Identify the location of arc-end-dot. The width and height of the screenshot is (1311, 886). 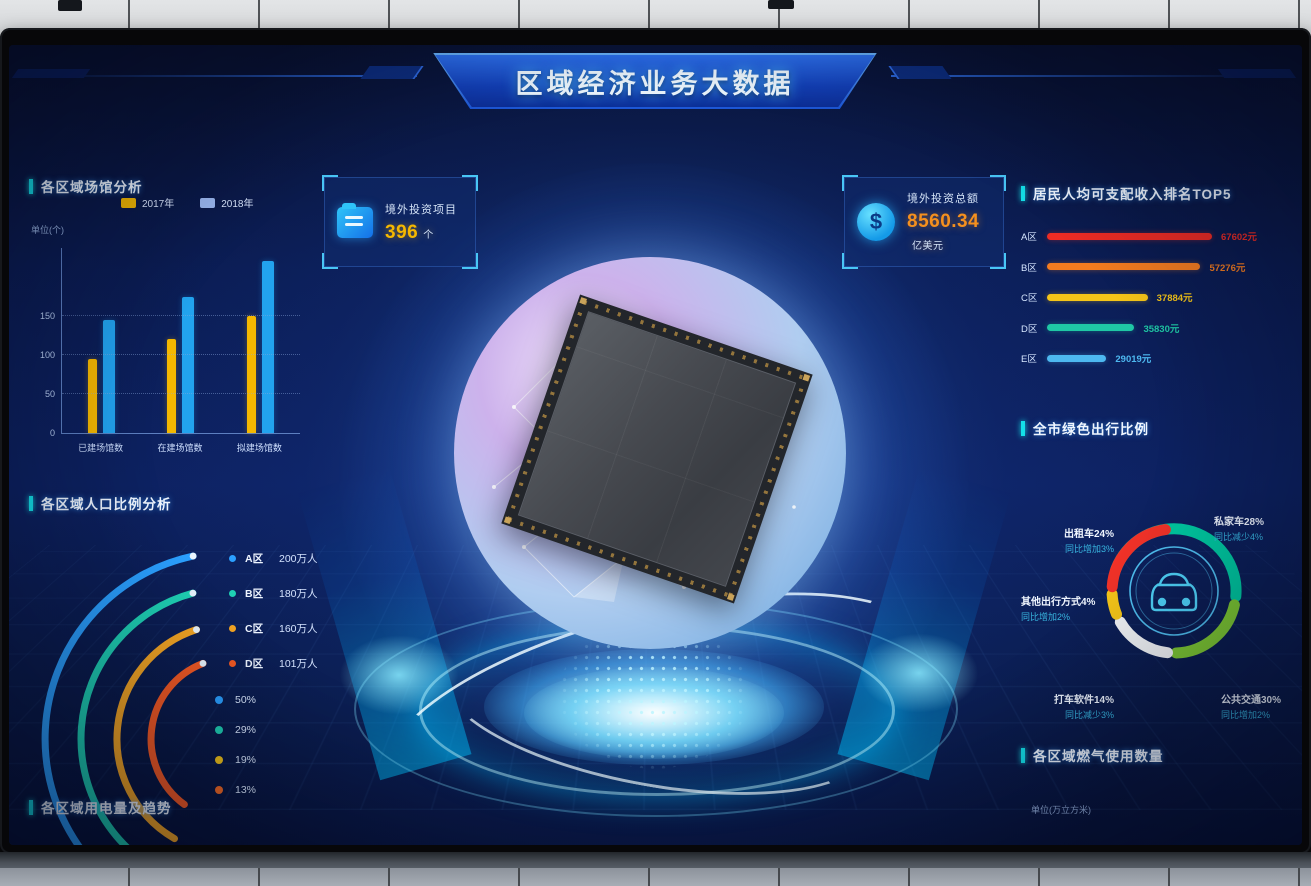
(193, 593).